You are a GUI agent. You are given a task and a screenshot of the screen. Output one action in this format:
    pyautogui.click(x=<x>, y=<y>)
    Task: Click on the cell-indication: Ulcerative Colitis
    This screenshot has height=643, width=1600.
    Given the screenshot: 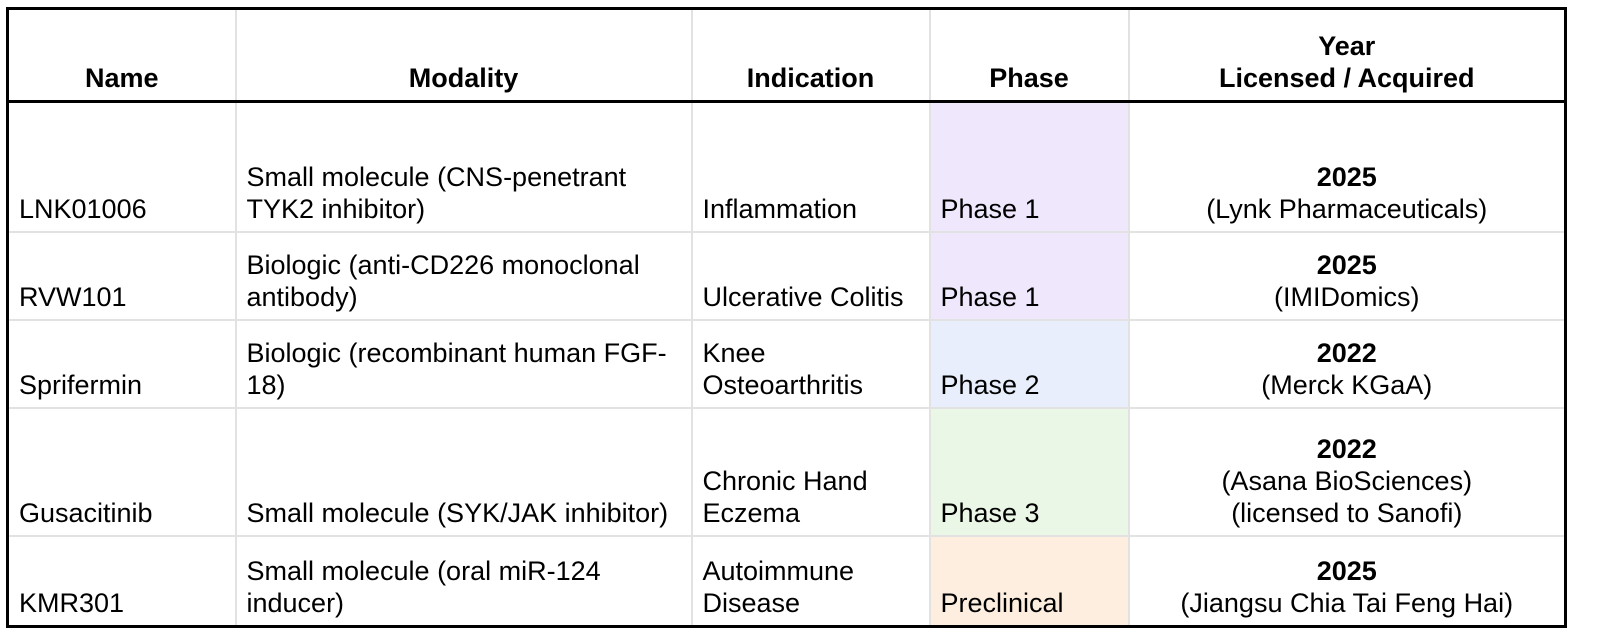 What is the action you would take?
    pyautogui.click(x=810, y=276)
    